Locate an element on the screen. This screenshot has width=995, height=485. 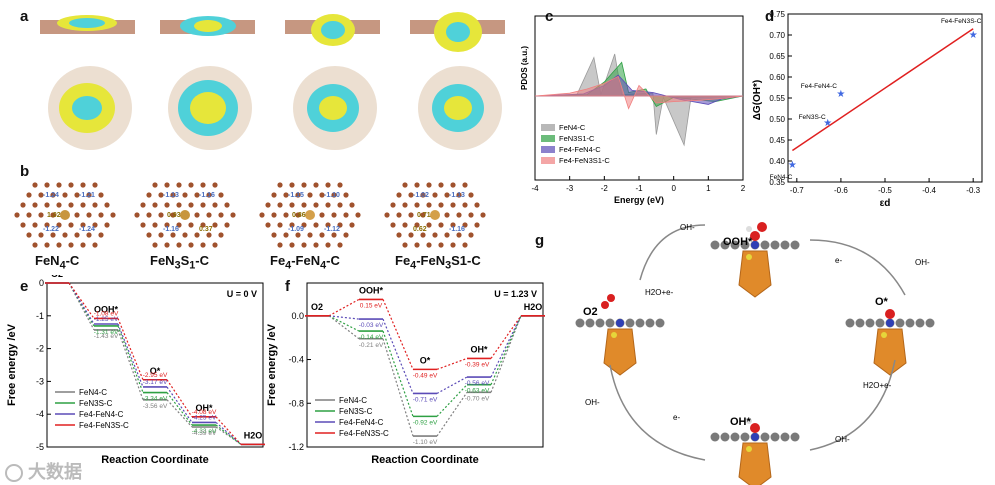
y-tick-label: 0.65 is located at coordinates (777, 56).